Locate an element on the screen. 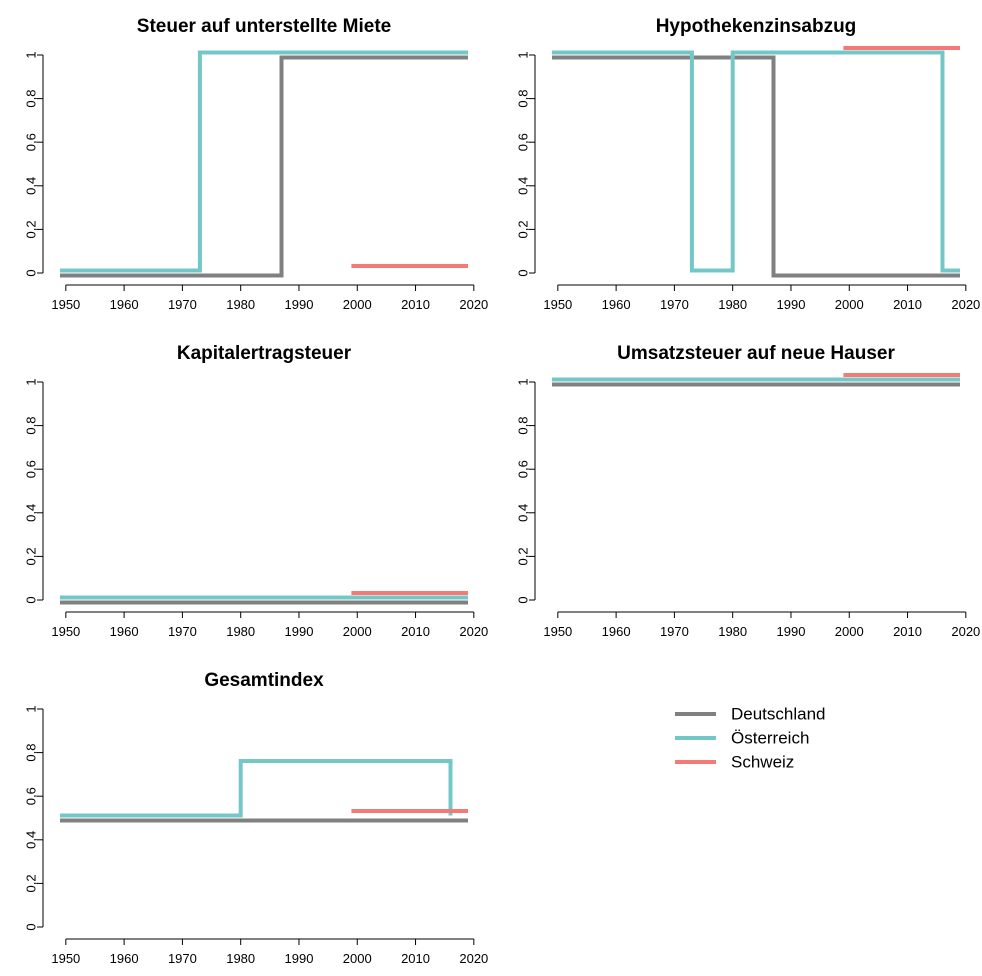 The image size is (982, 976). legend: Deutschland Österreich Schweiz is located at coordinates (750, 738).